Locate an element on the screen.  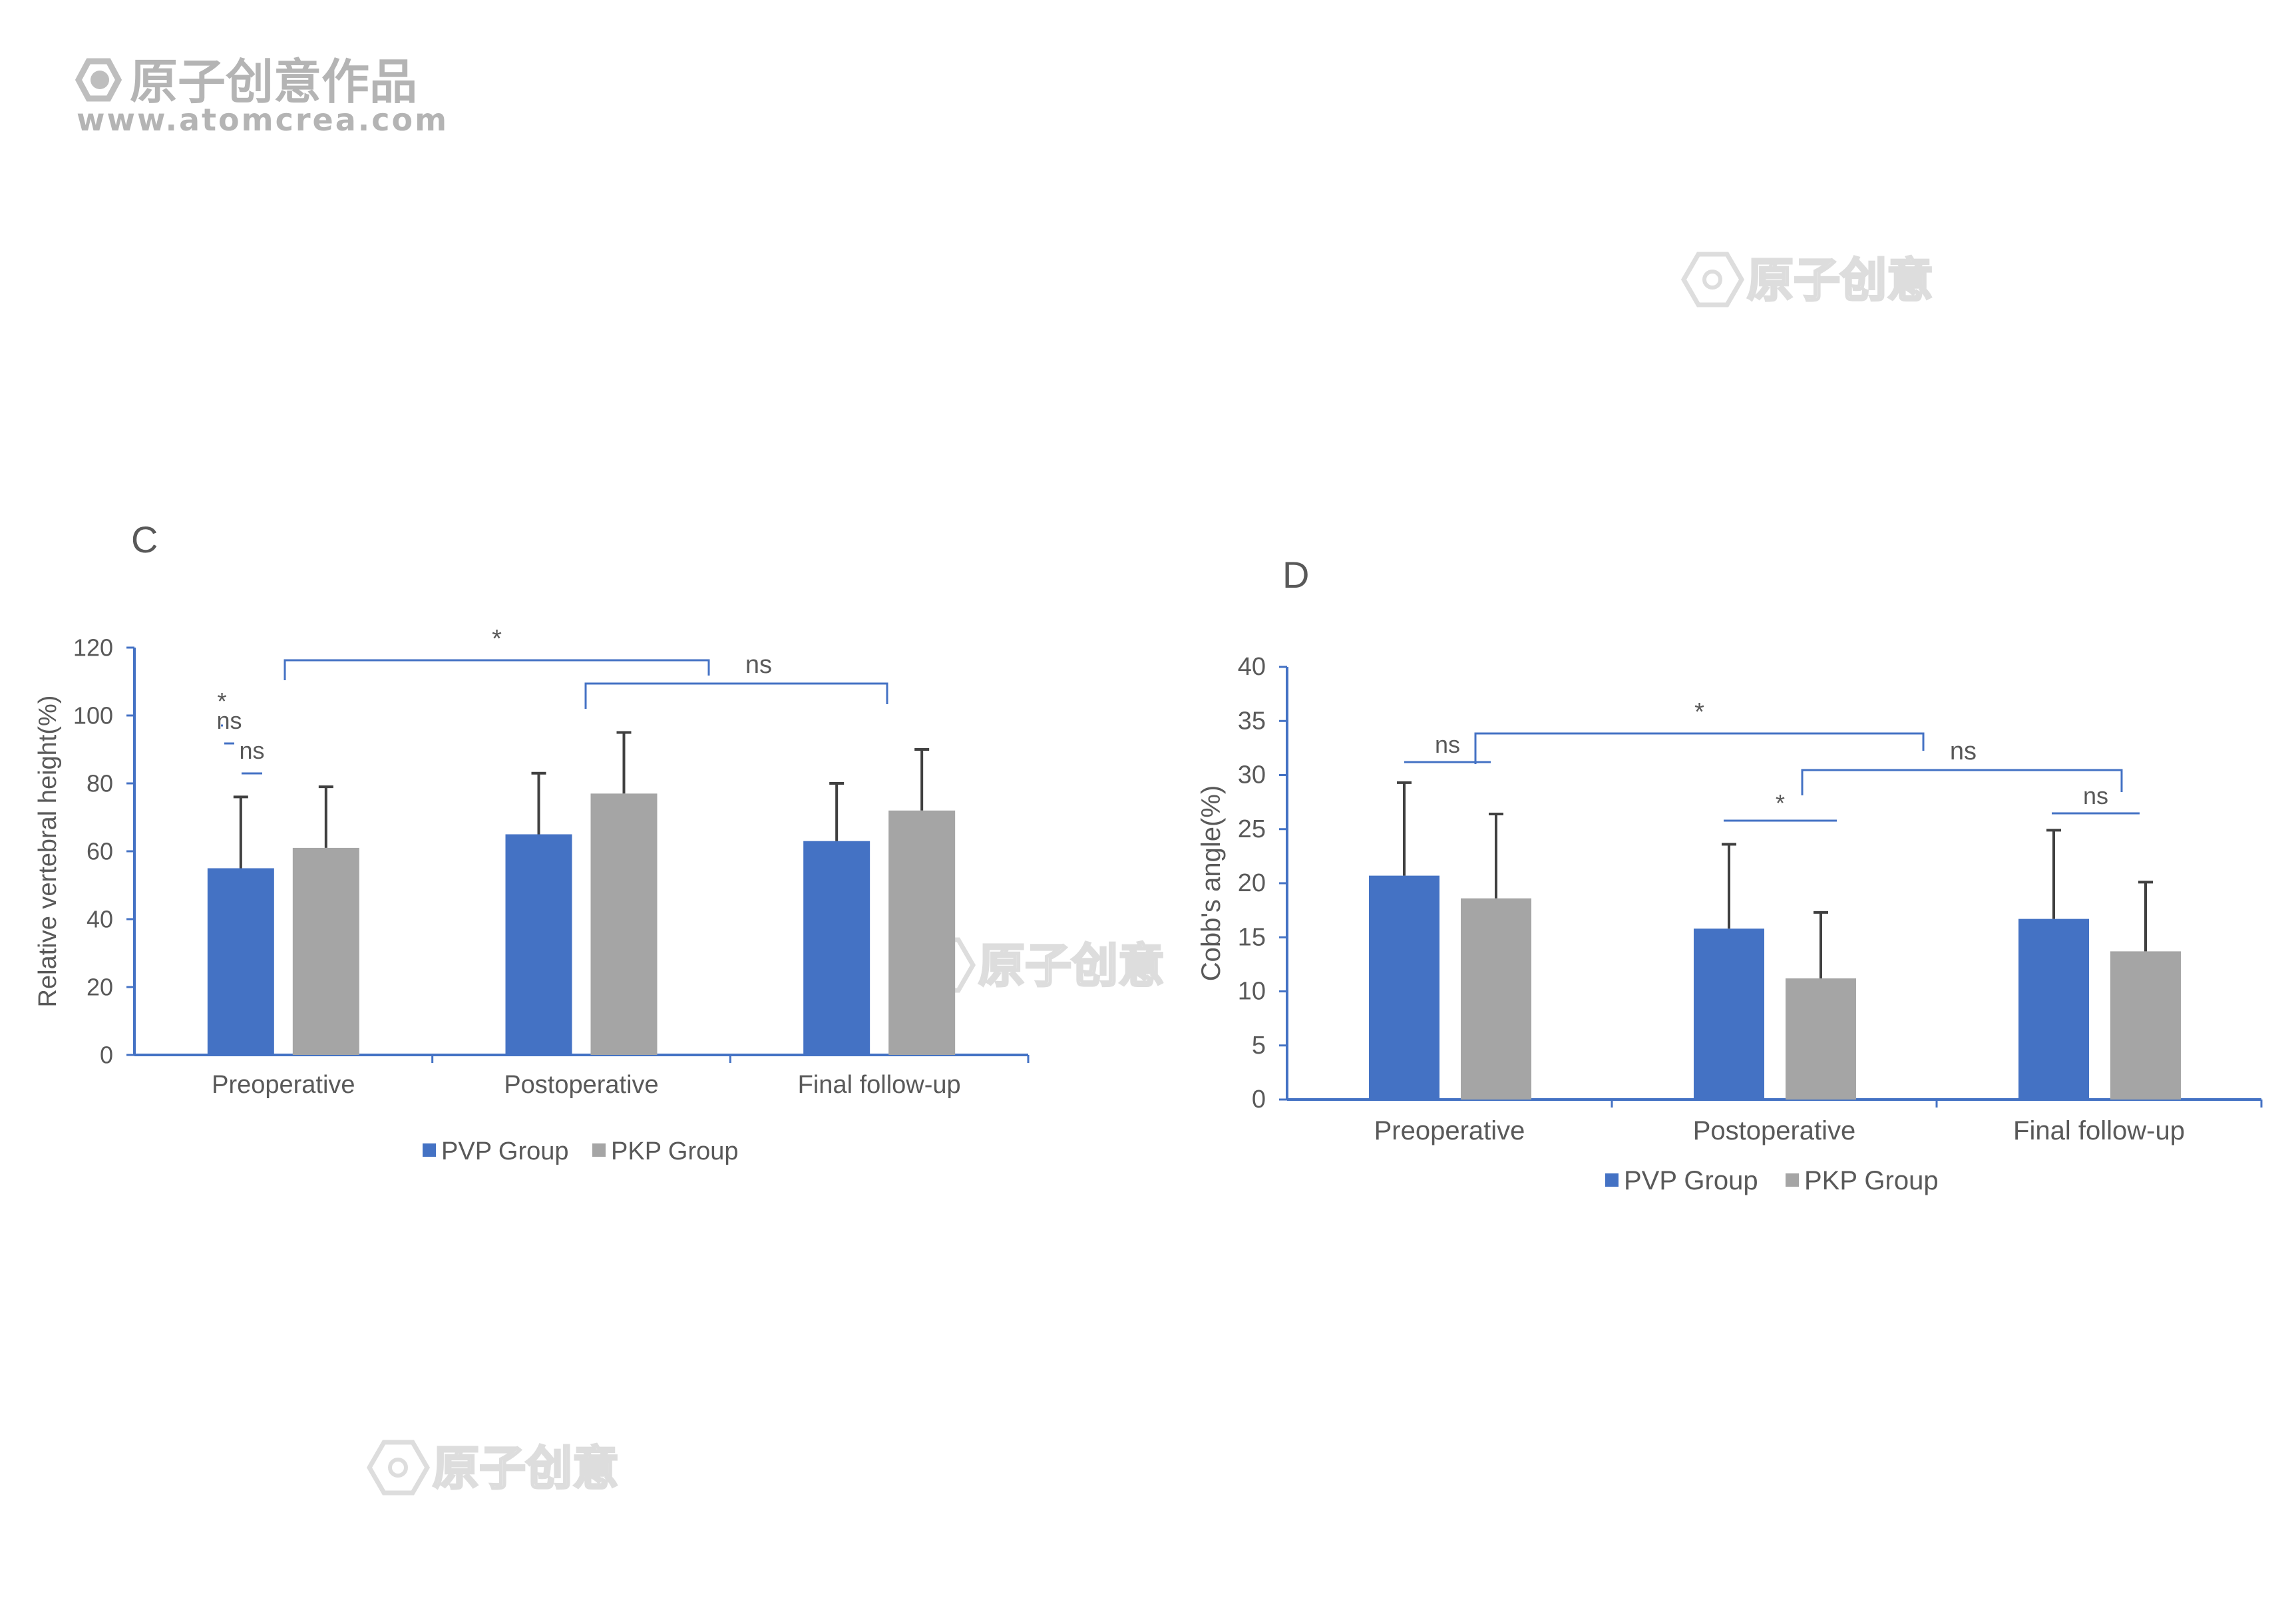
panel-label: D is located at coordinates (1295, 575).